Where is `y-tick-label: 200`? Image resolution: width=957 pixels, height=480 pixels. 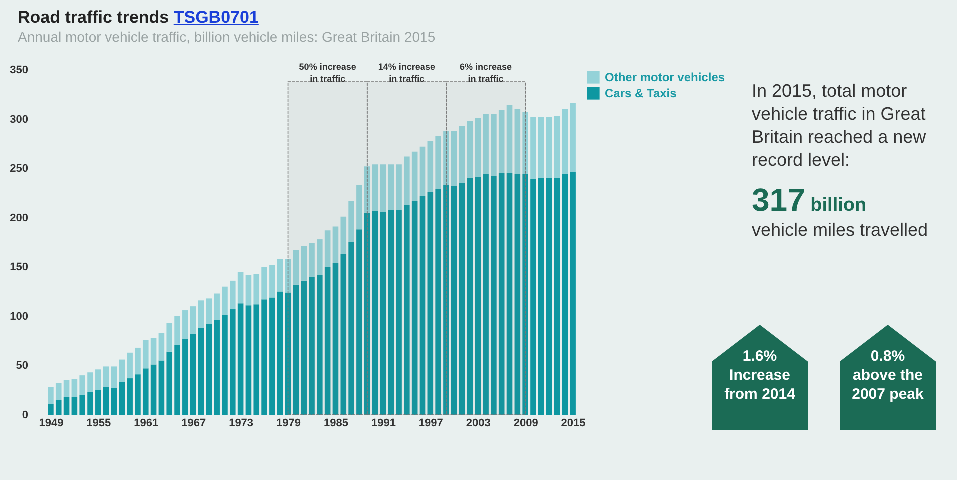
y-tick-label: 200 is located at coordinates (19, 218).